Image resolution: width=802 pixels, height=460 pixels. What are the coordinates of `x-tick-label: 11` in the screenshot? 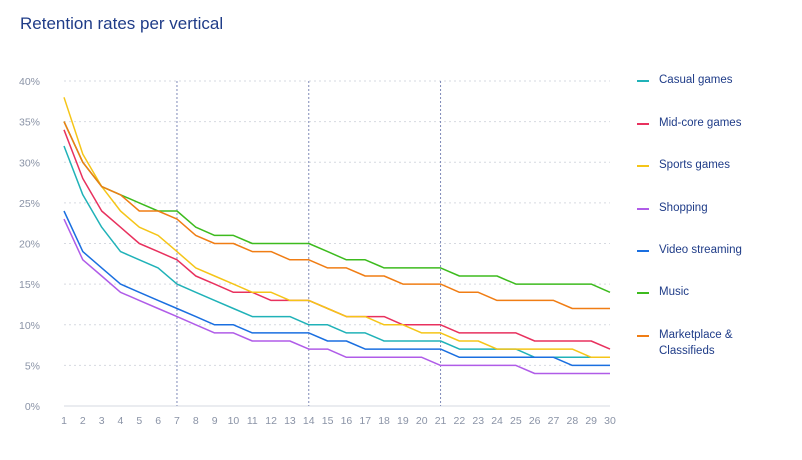 It's located at (252, 421).